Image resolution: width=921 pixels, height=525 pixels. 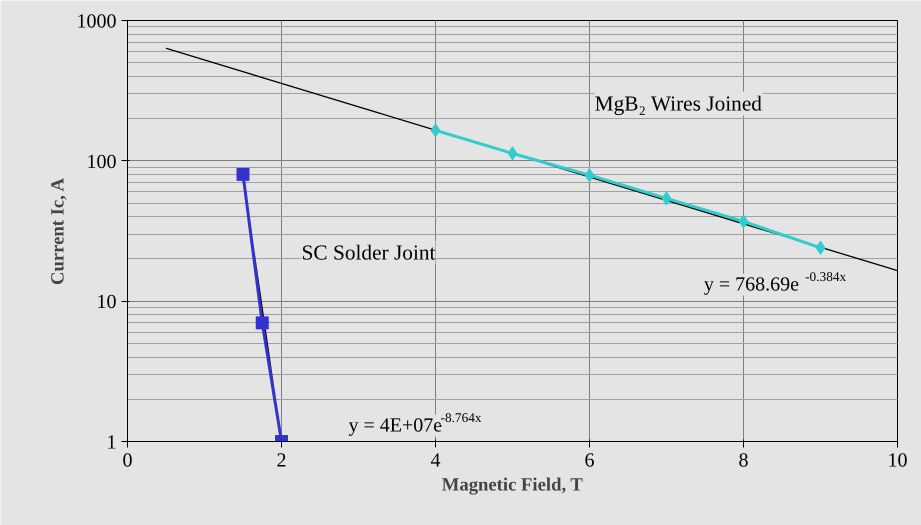 What do you see at coordinates (58, 231) in the screenshot?
I see `y-axis-title: Current Ic, A` at bounding box center [58, 231].